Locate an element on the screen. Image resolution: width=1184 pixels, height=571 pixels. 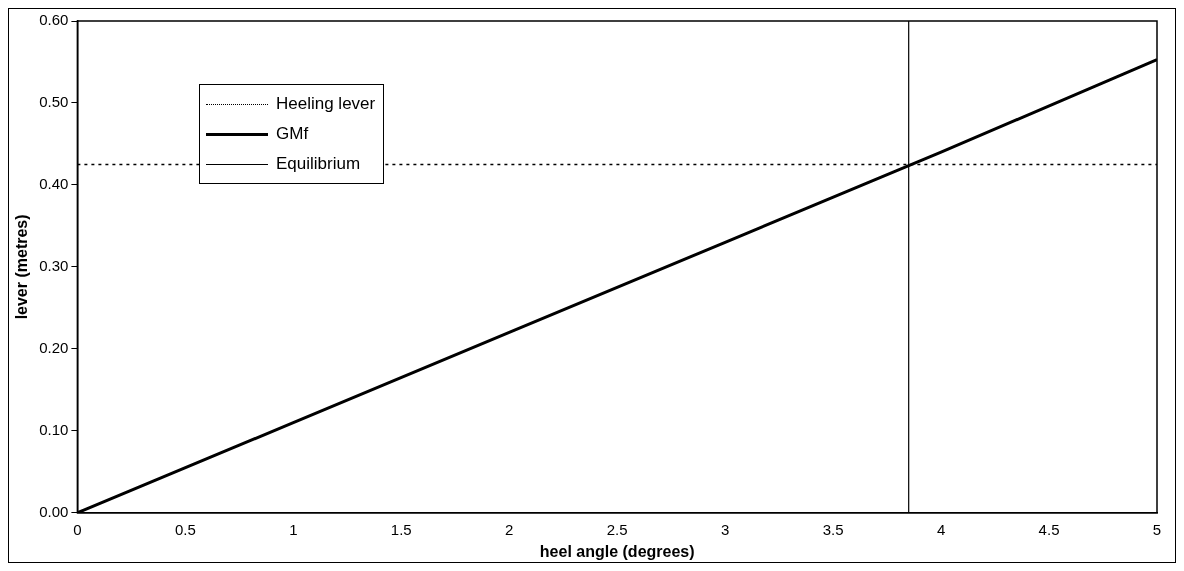
x-tick-label: 2.5 is located at coordinates (617, 529).